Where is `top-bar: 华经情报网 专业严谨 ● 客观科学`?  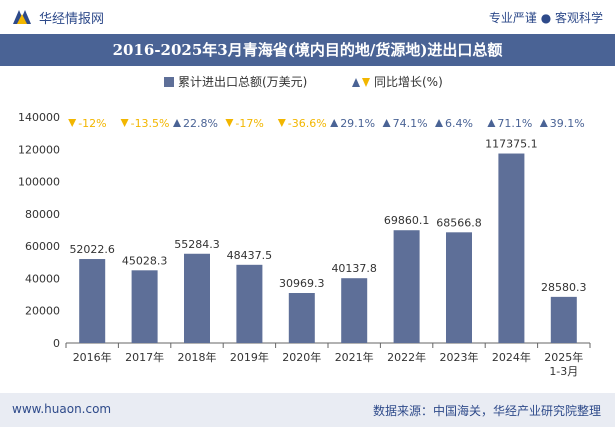
top-bar: 华经情报网 专业严谨 ● 客观科学 is located at coordinates (307, 17).